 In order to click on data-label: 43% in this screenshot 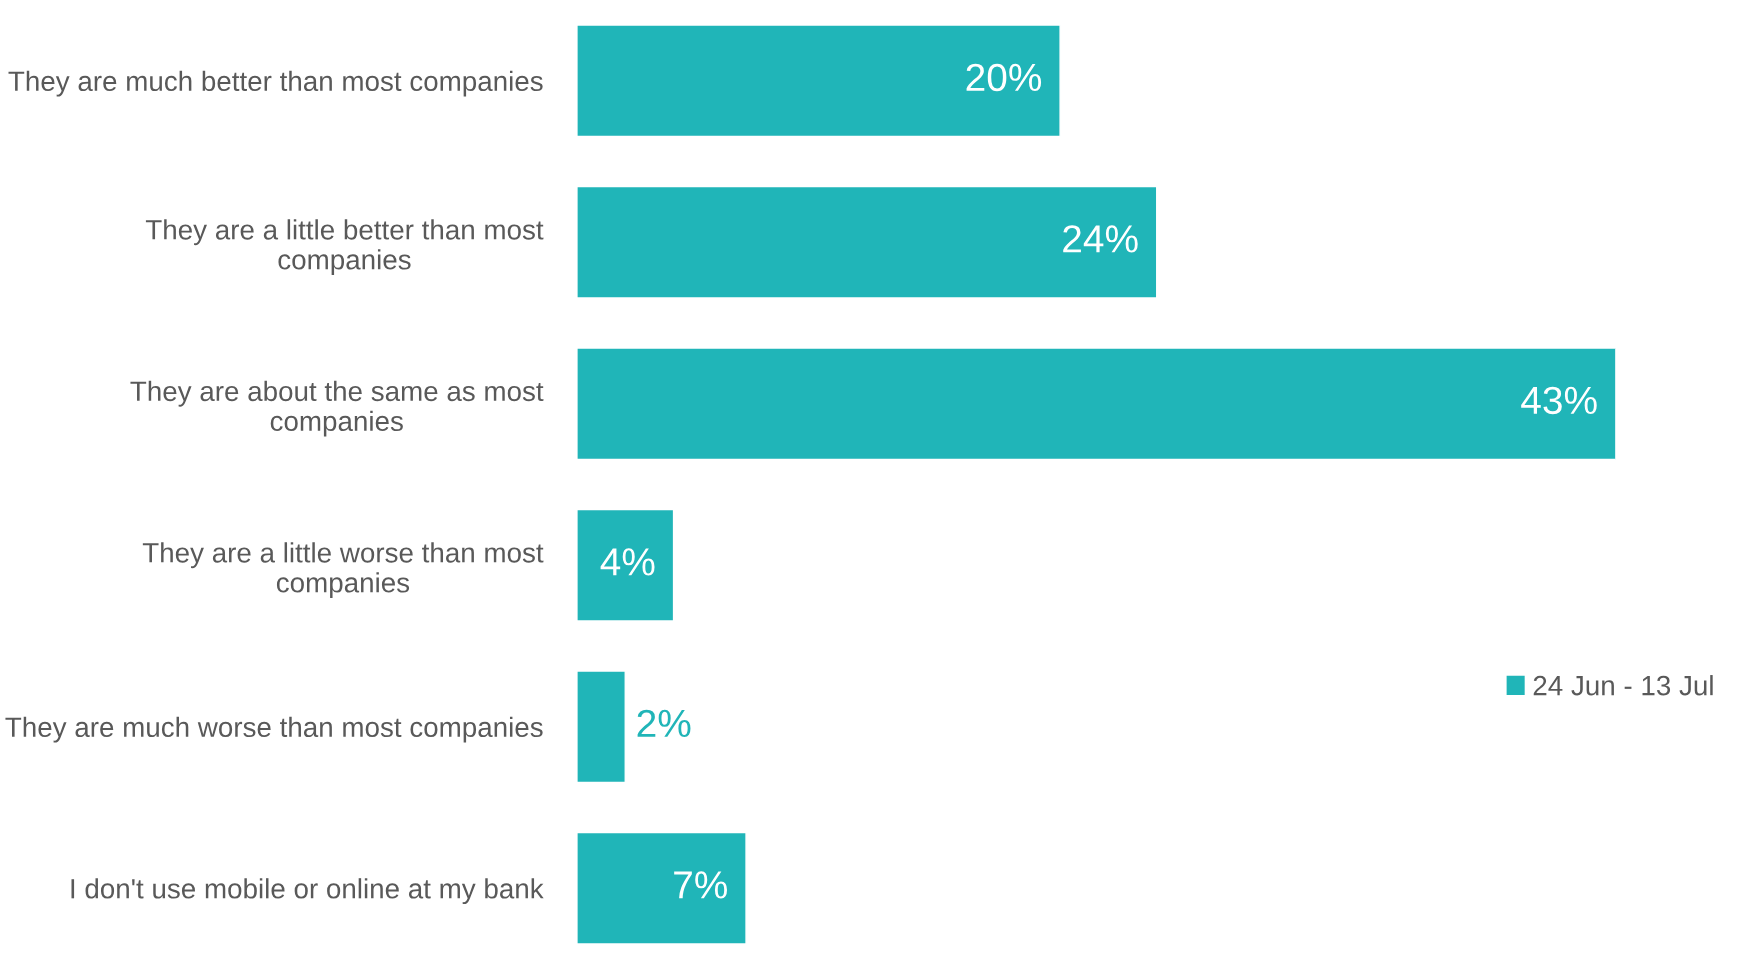, I will do `click(1559, 400)`.